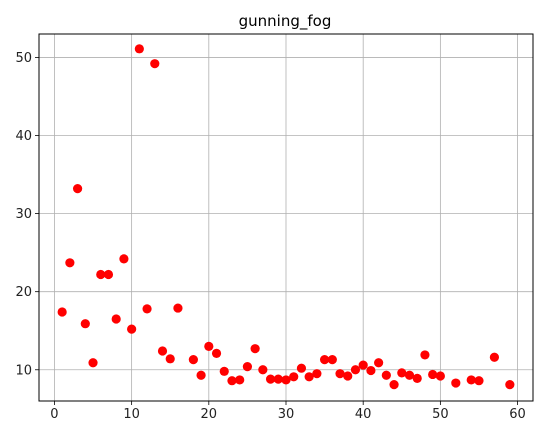 Image resolution: width=546 pixels, height=435 pixels. I want to click on x-tick-label: 10, so click(131, 414).